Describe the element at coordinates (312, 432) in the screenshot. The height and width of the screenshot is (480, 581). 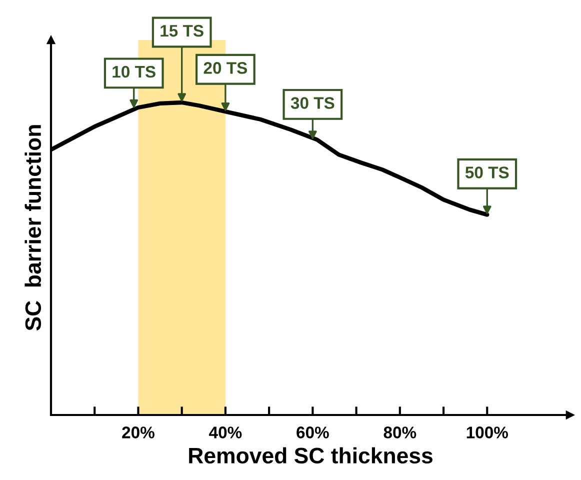
I see `x-tick-label: 60%` at that location.